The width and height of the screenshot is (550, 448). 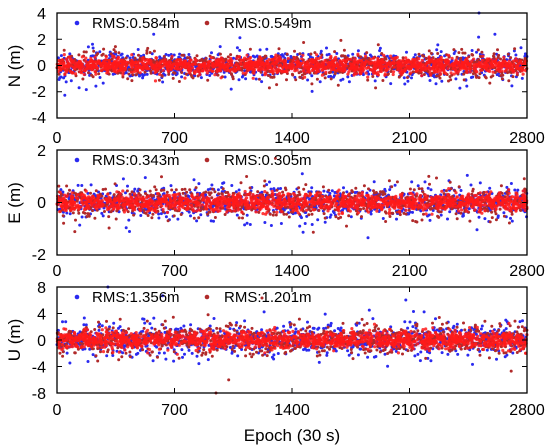 What do you see at coordinates (77, 23) in the screenshot?
I see `panel-n-legend-marker-a` at bounding box center [77, 23].